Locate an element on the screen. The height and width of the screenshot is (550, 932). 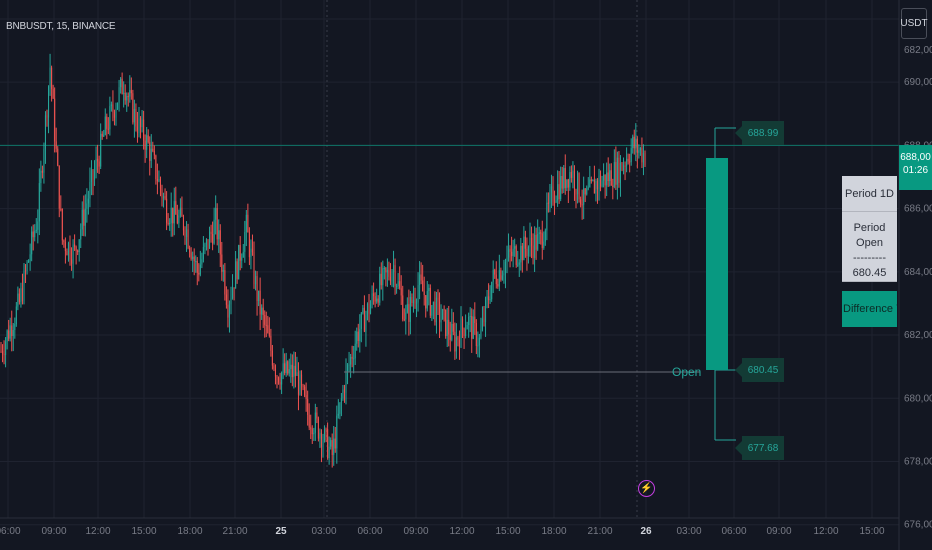
time-axis-label: 06:00 is located at coordinates (10, 531).